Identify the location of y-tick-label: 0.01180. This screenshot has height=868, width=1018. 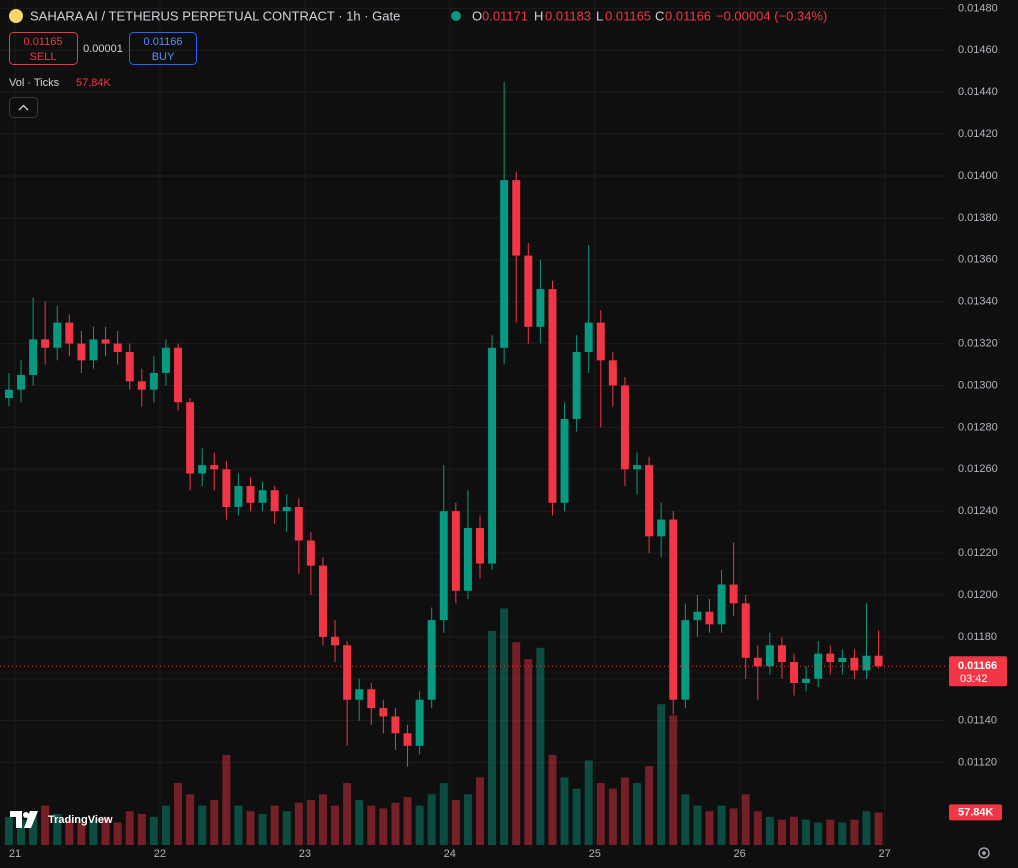
(977, 637).